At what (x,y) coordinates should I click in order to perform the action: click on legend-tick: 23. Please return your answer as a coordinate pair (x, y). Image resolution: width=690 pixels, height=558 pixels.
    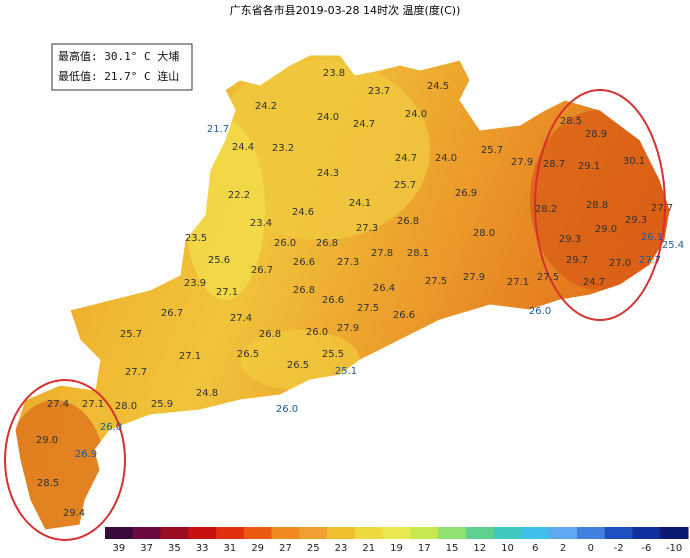
    Looking at the image, I should click on (341, 548).